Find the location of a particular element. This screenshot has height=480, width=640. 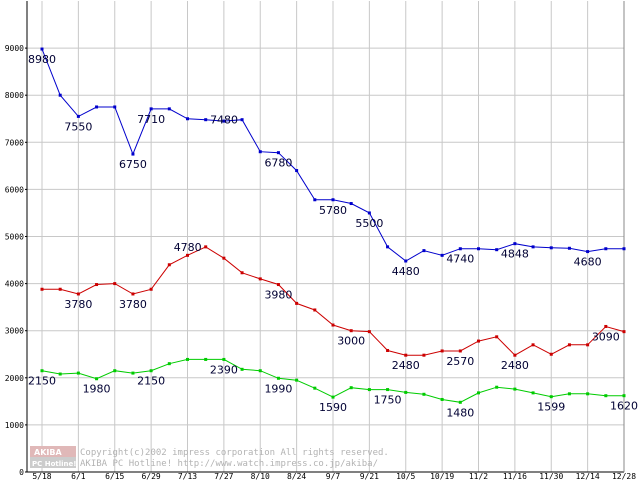

x-tick-label: 12/28 is located at coordinates (624, 476).